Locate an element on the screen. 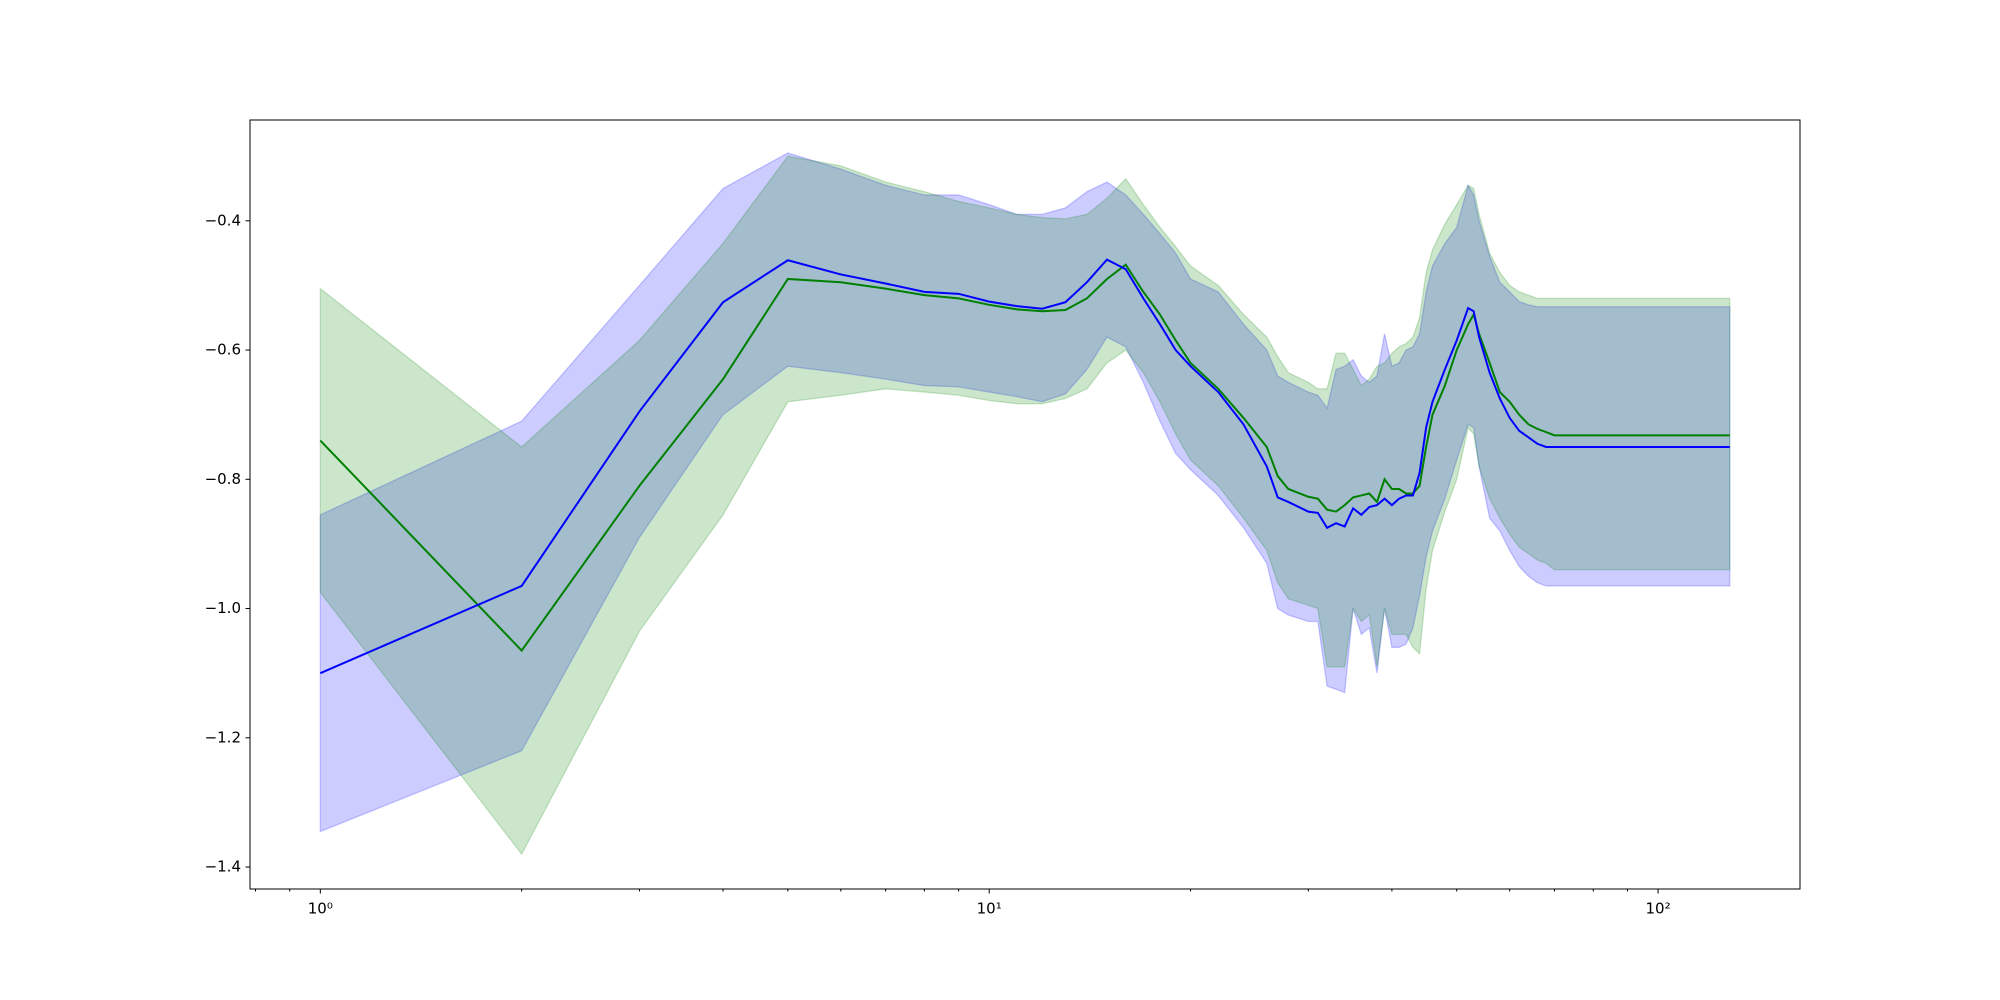  x-tick-label: 10¹ is located at coordinates (989, 909).